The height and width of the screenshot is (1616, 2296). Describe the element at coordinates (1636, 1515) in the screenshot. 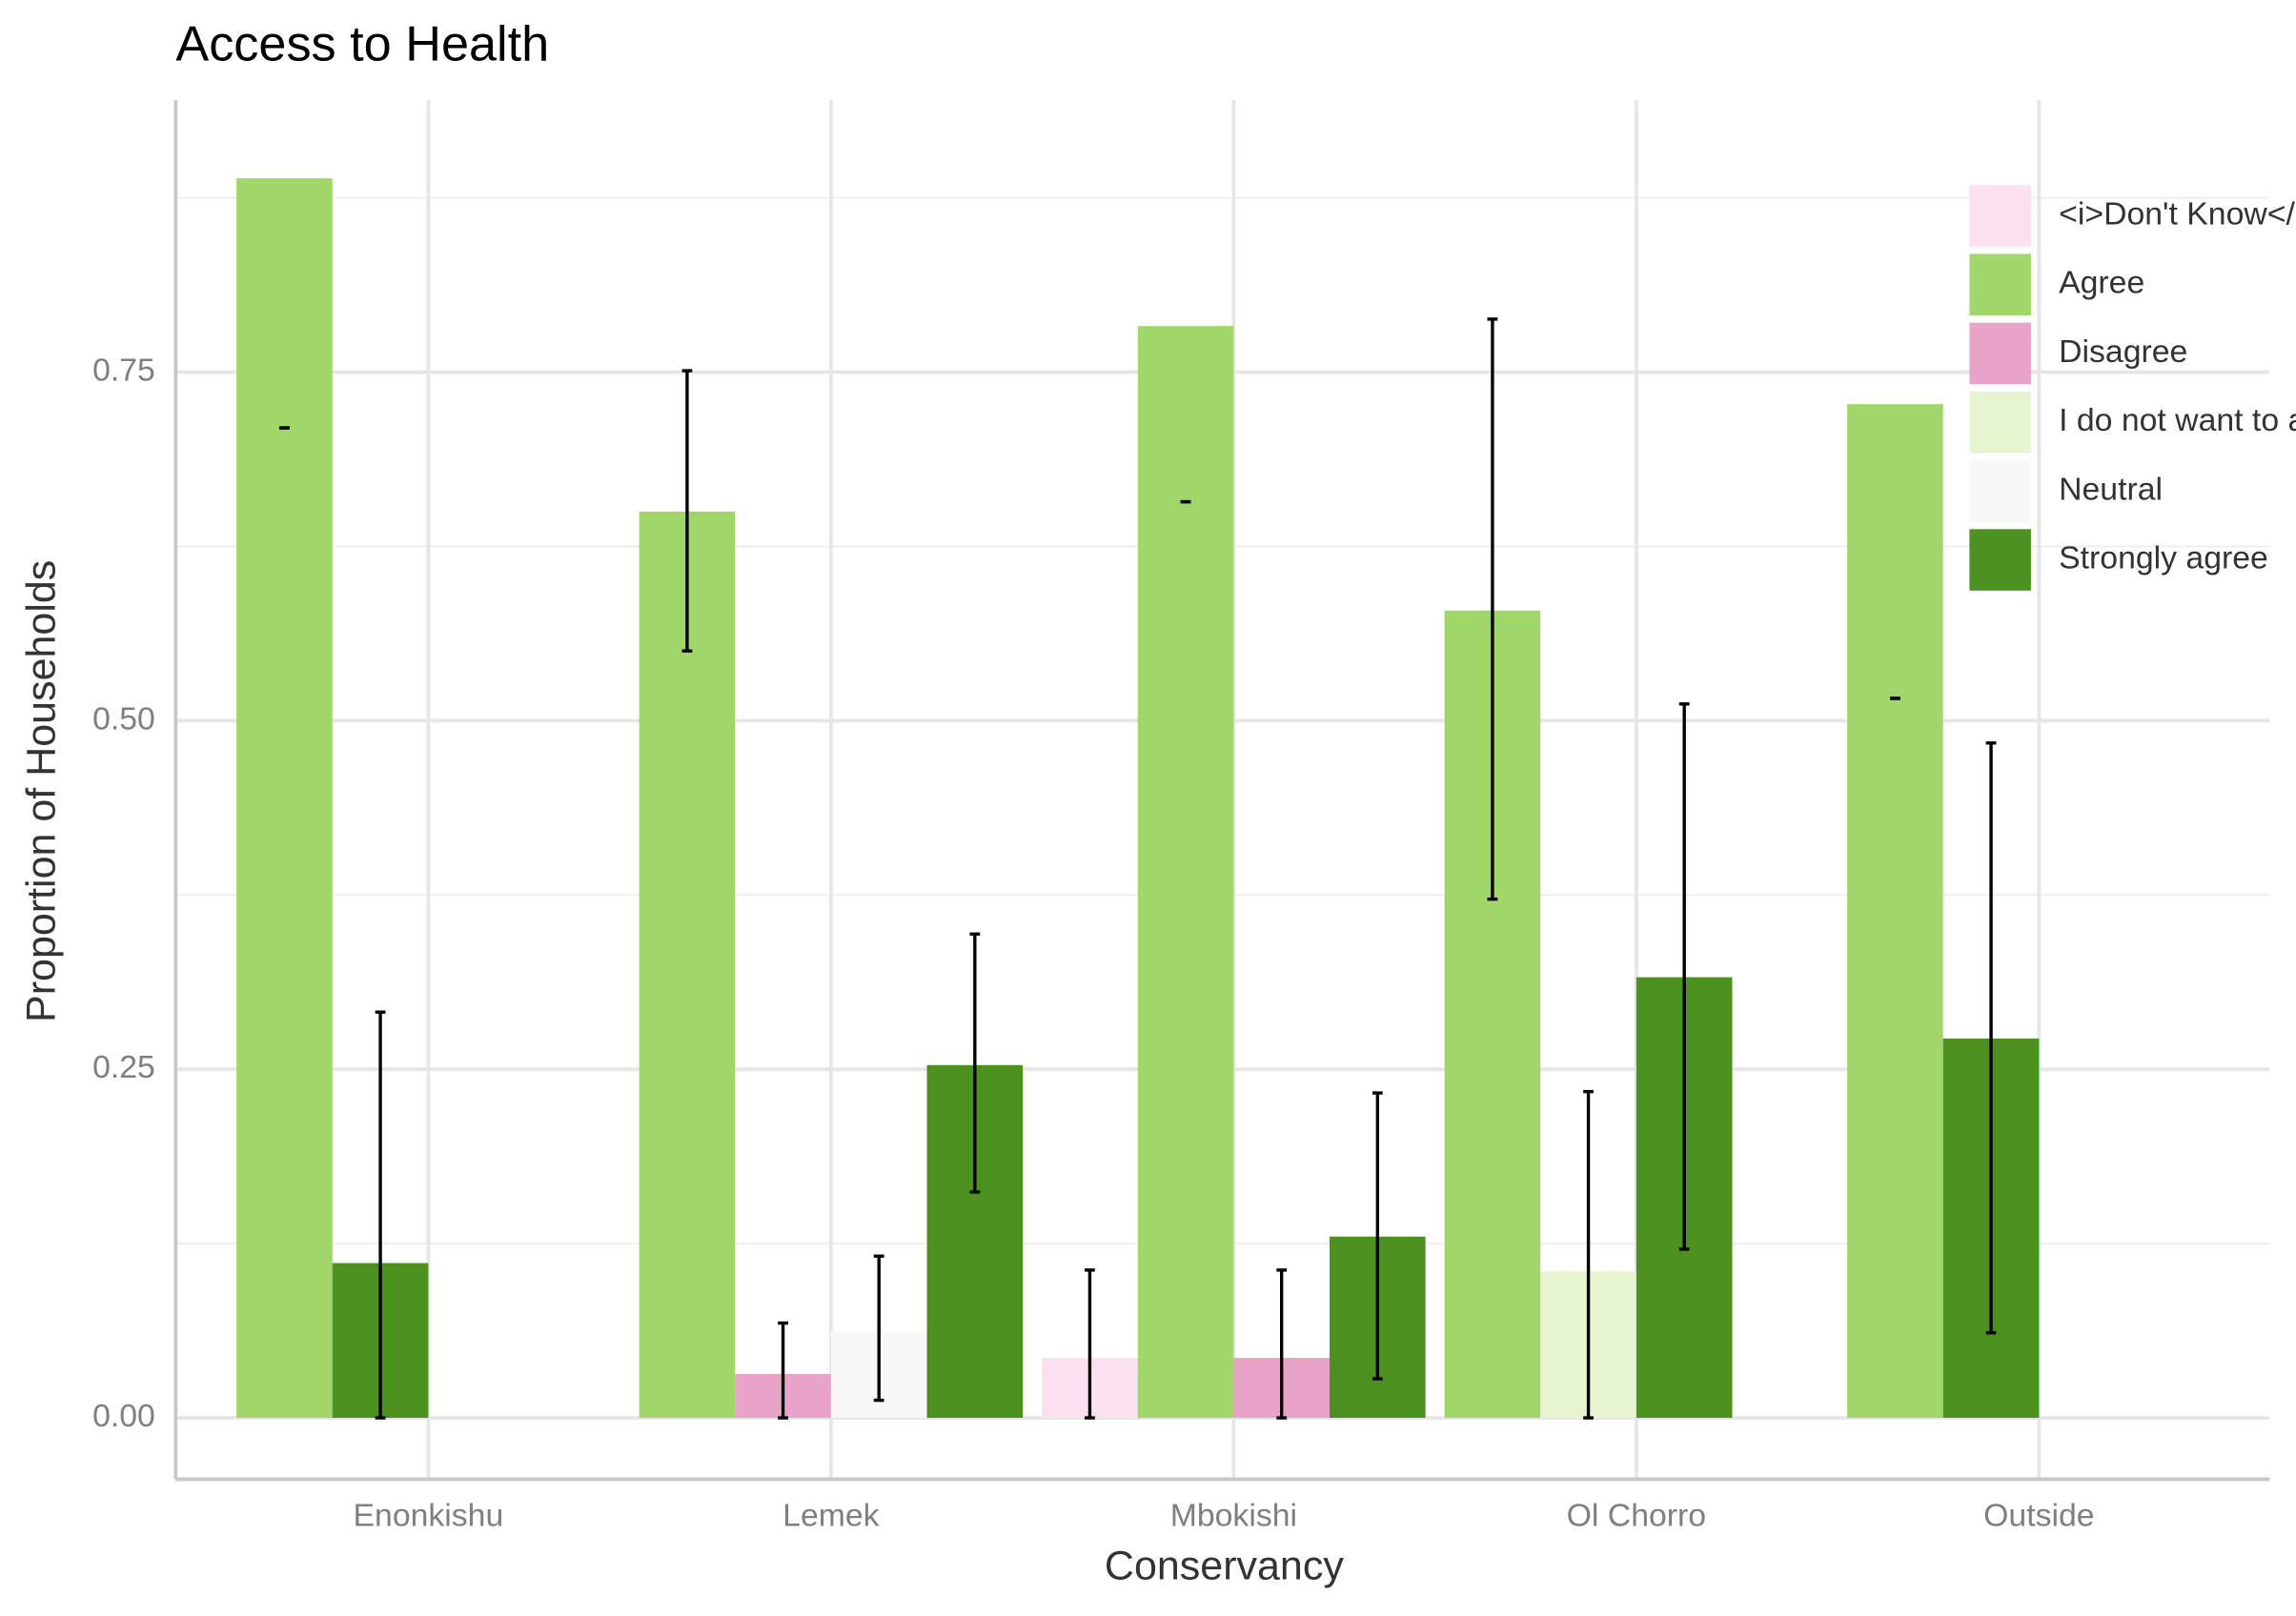

I see `x-tick-label: Ol Chorro` at that location.